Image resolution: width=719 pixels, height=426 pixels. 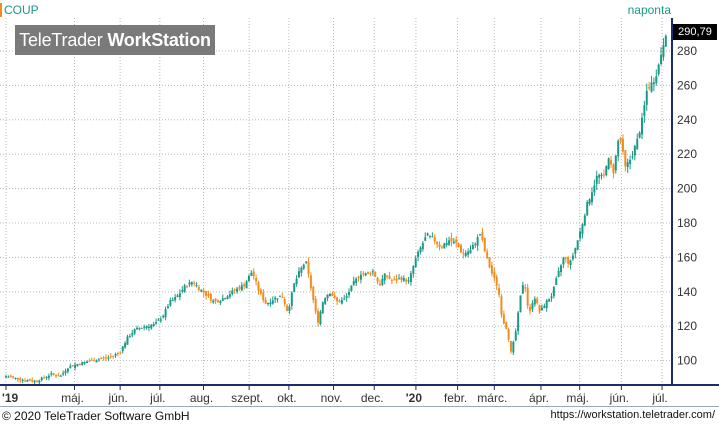 What do you see at coordinates (632, 415) in the screenshot?
I see `source-url: https://workstation.teletrader.com/` at bounding box center [632, 415].